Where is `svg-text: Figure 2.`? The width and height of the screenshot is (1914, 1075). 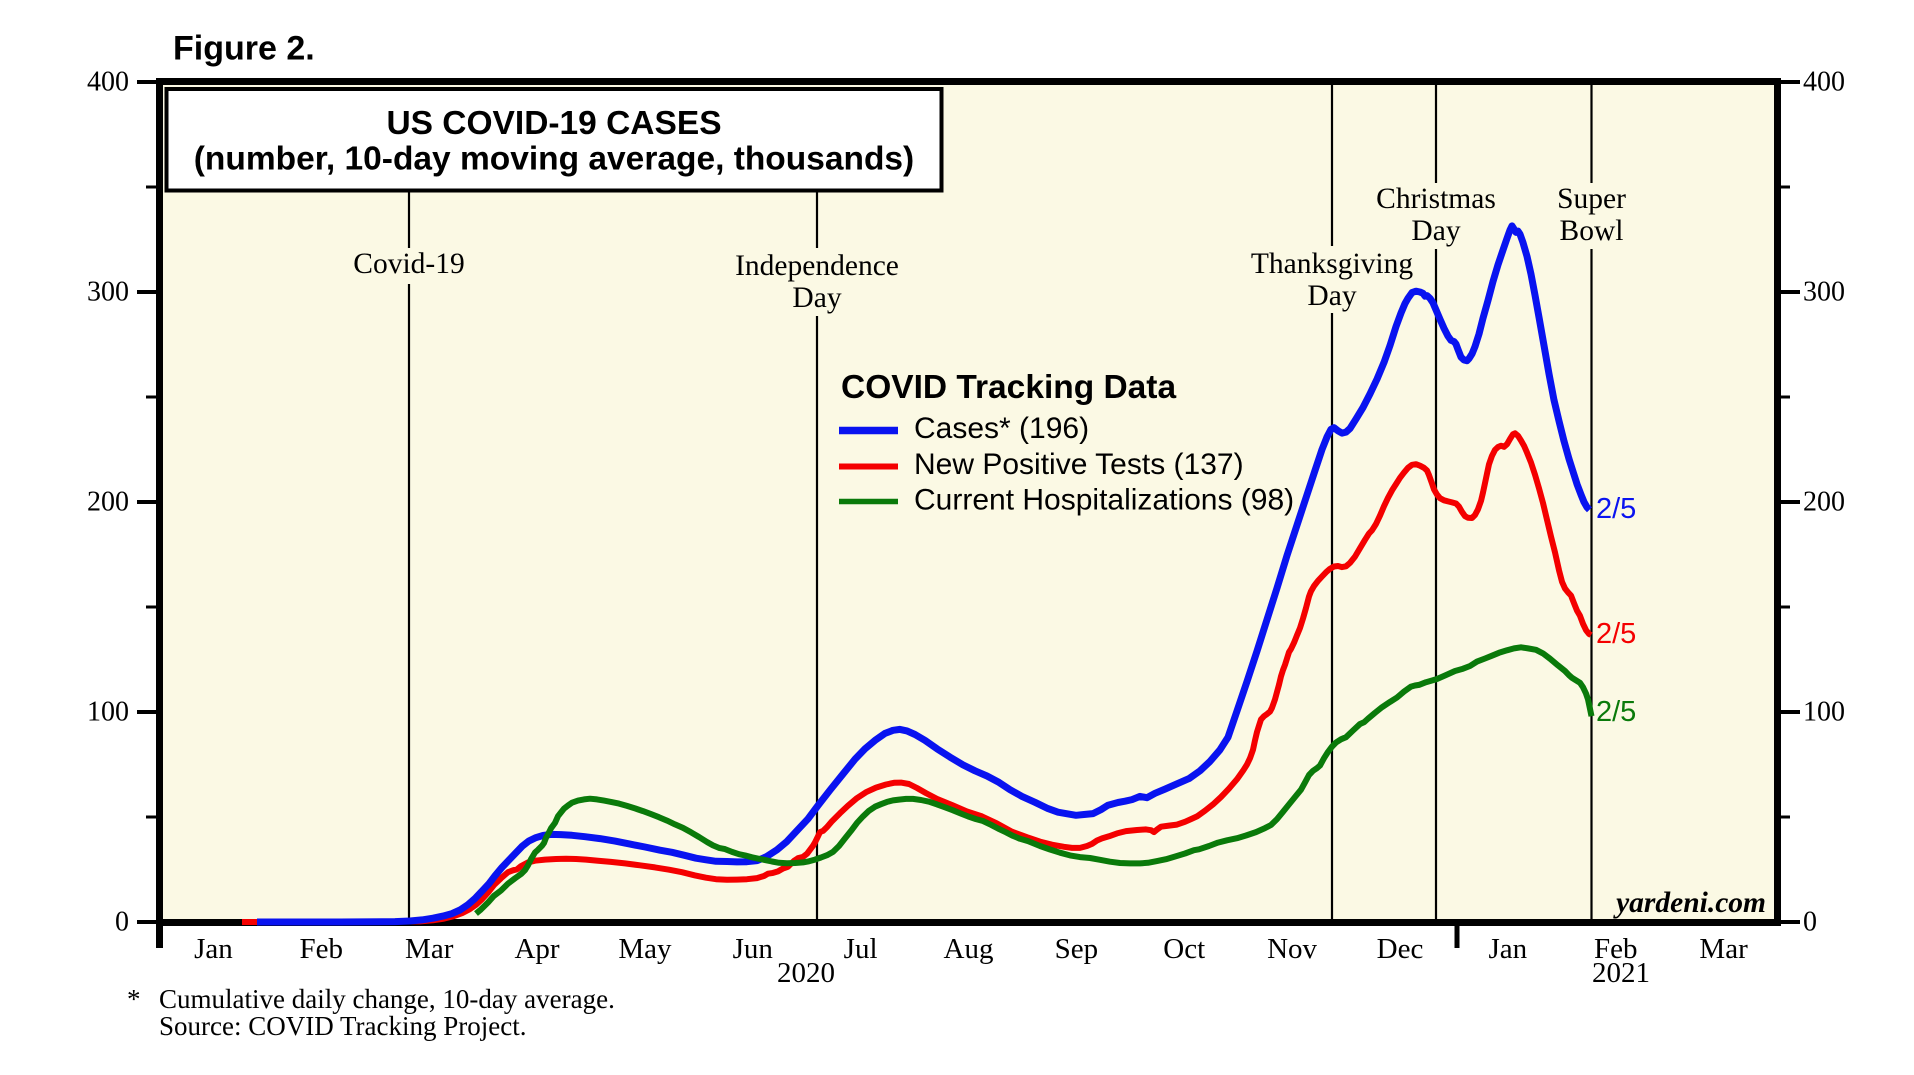 svg-text: Figure 2. is located at coordinates (244, 49).